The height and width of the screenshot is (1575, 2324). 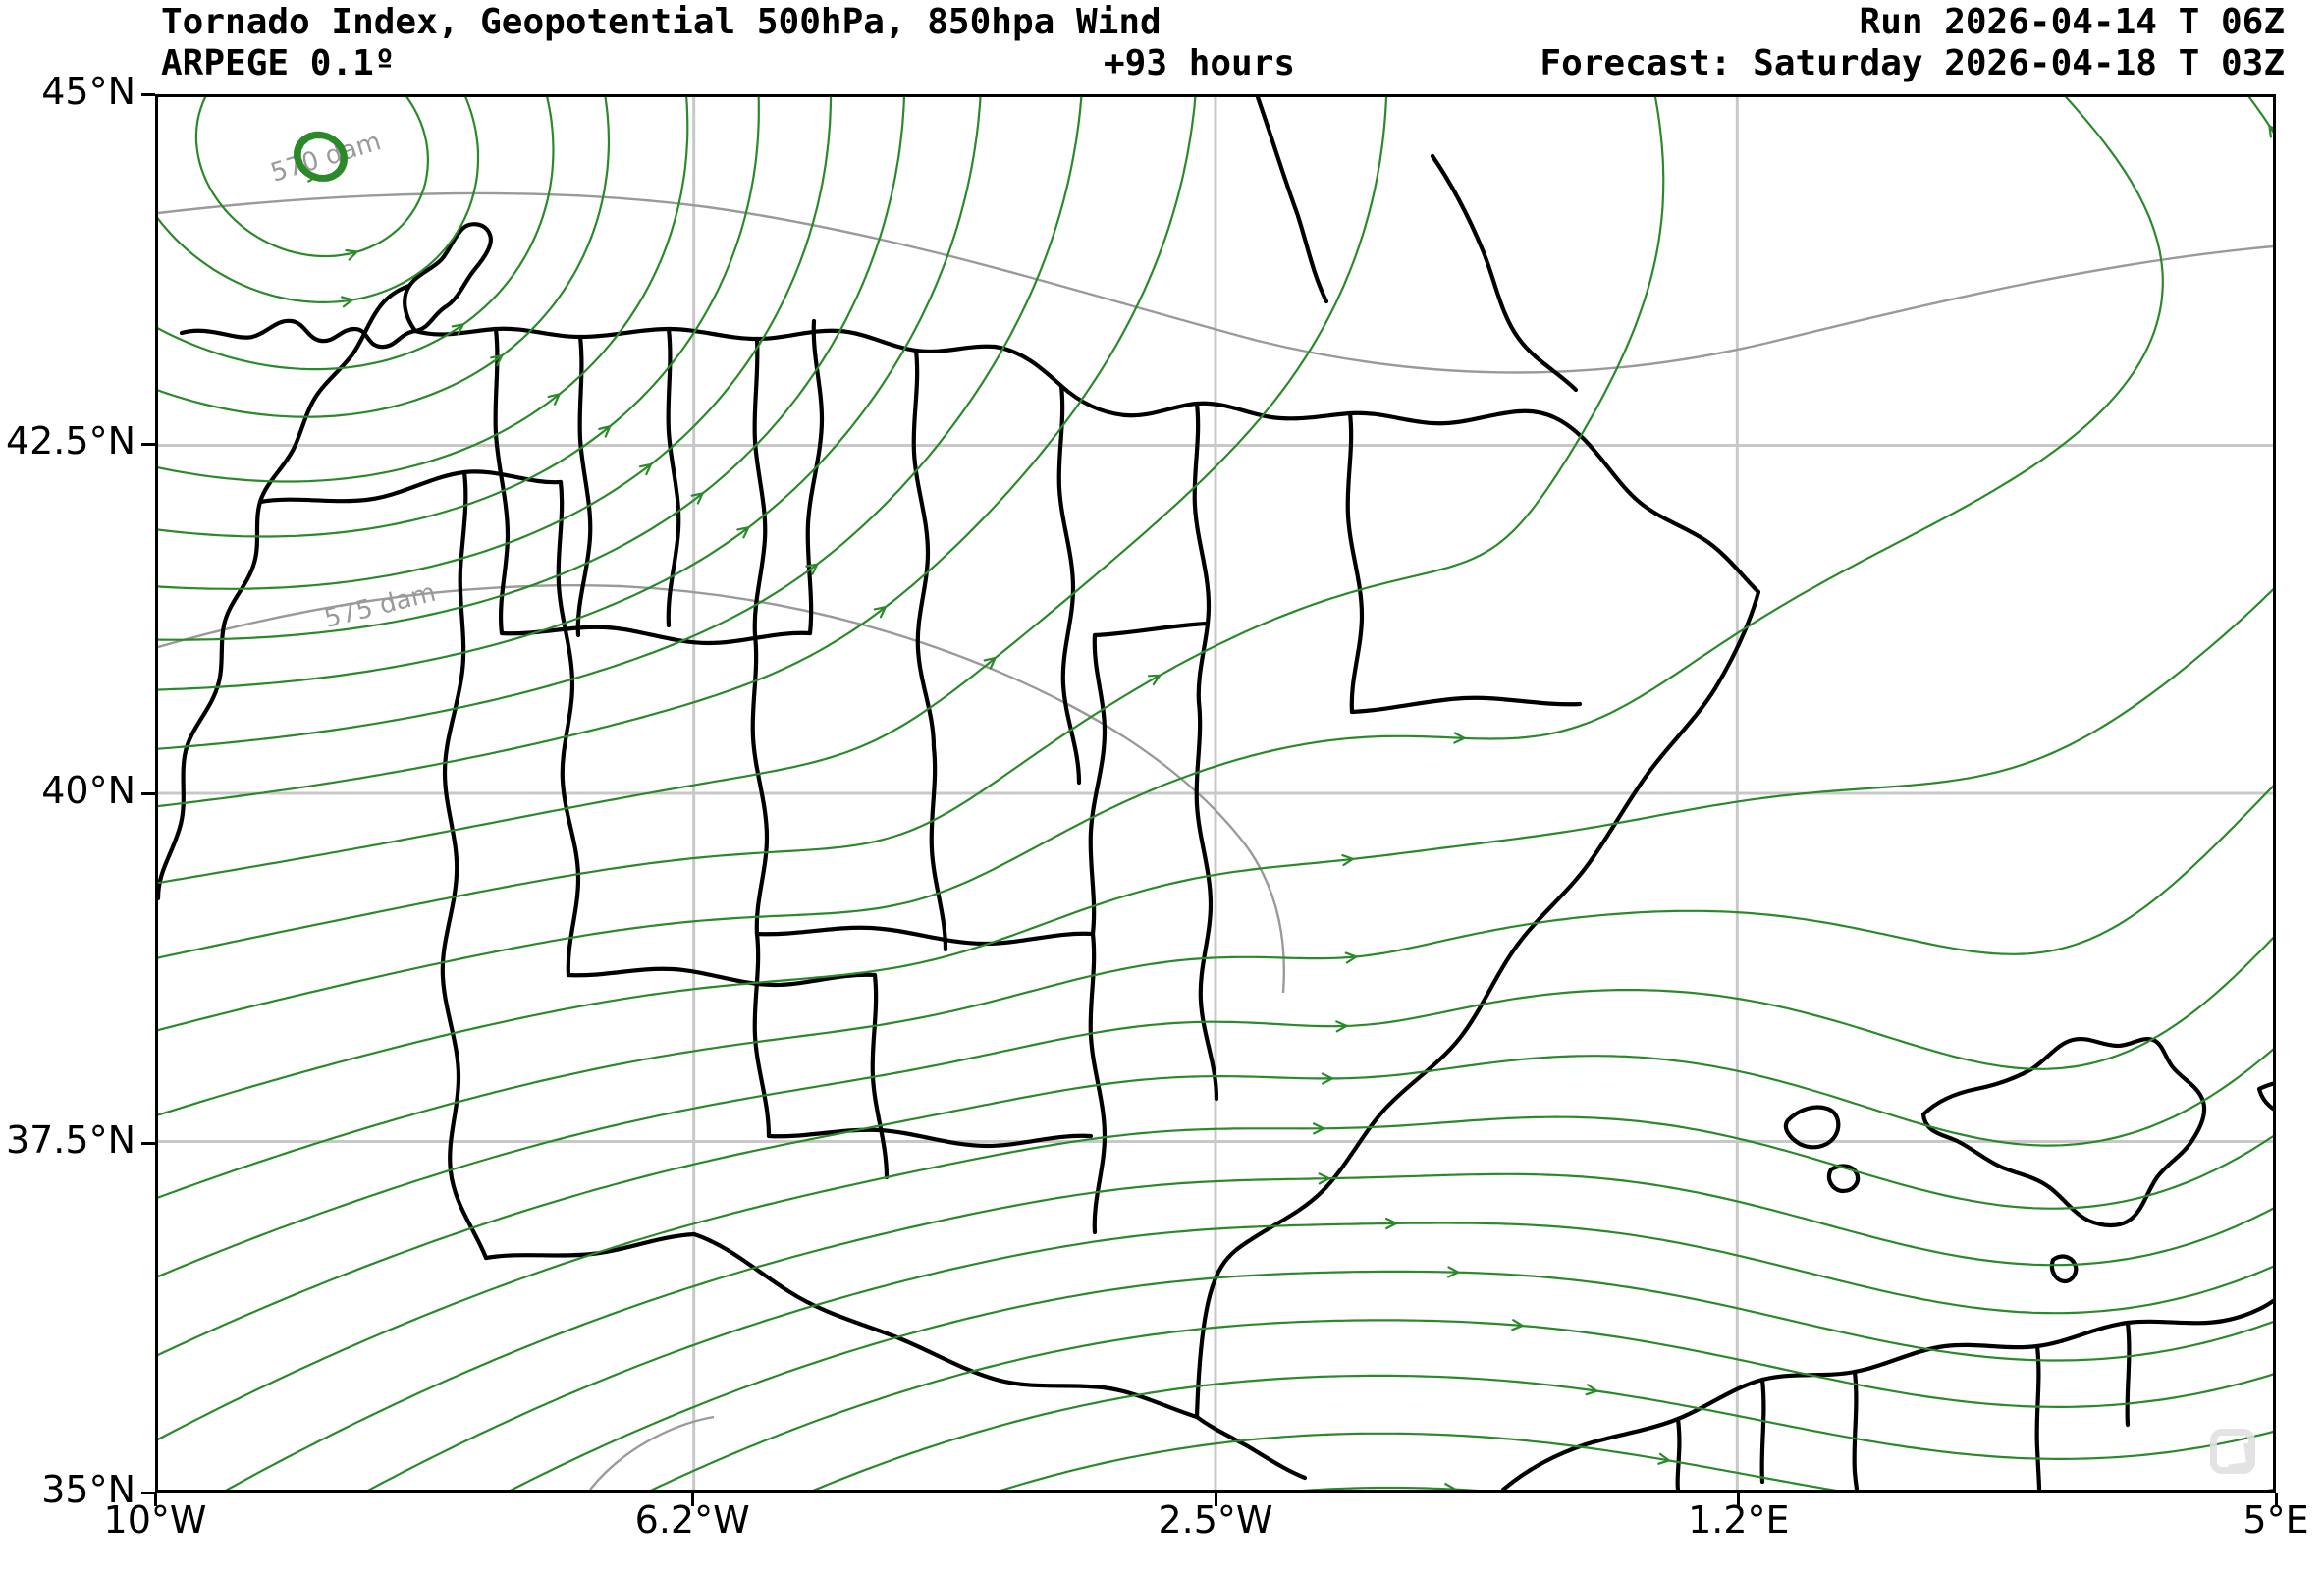 What do you see at coordinates (353, 380) in the screenshot?
I see `geopotential-contour-labels: 570 dam 575 dam` at bounding box center [353, 380].